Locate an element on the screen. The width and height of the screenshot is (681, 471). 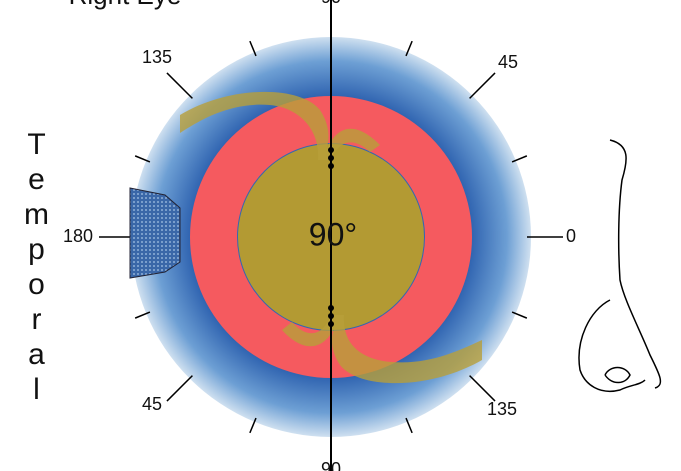
axis-dots is located at coordinates (331, 237).